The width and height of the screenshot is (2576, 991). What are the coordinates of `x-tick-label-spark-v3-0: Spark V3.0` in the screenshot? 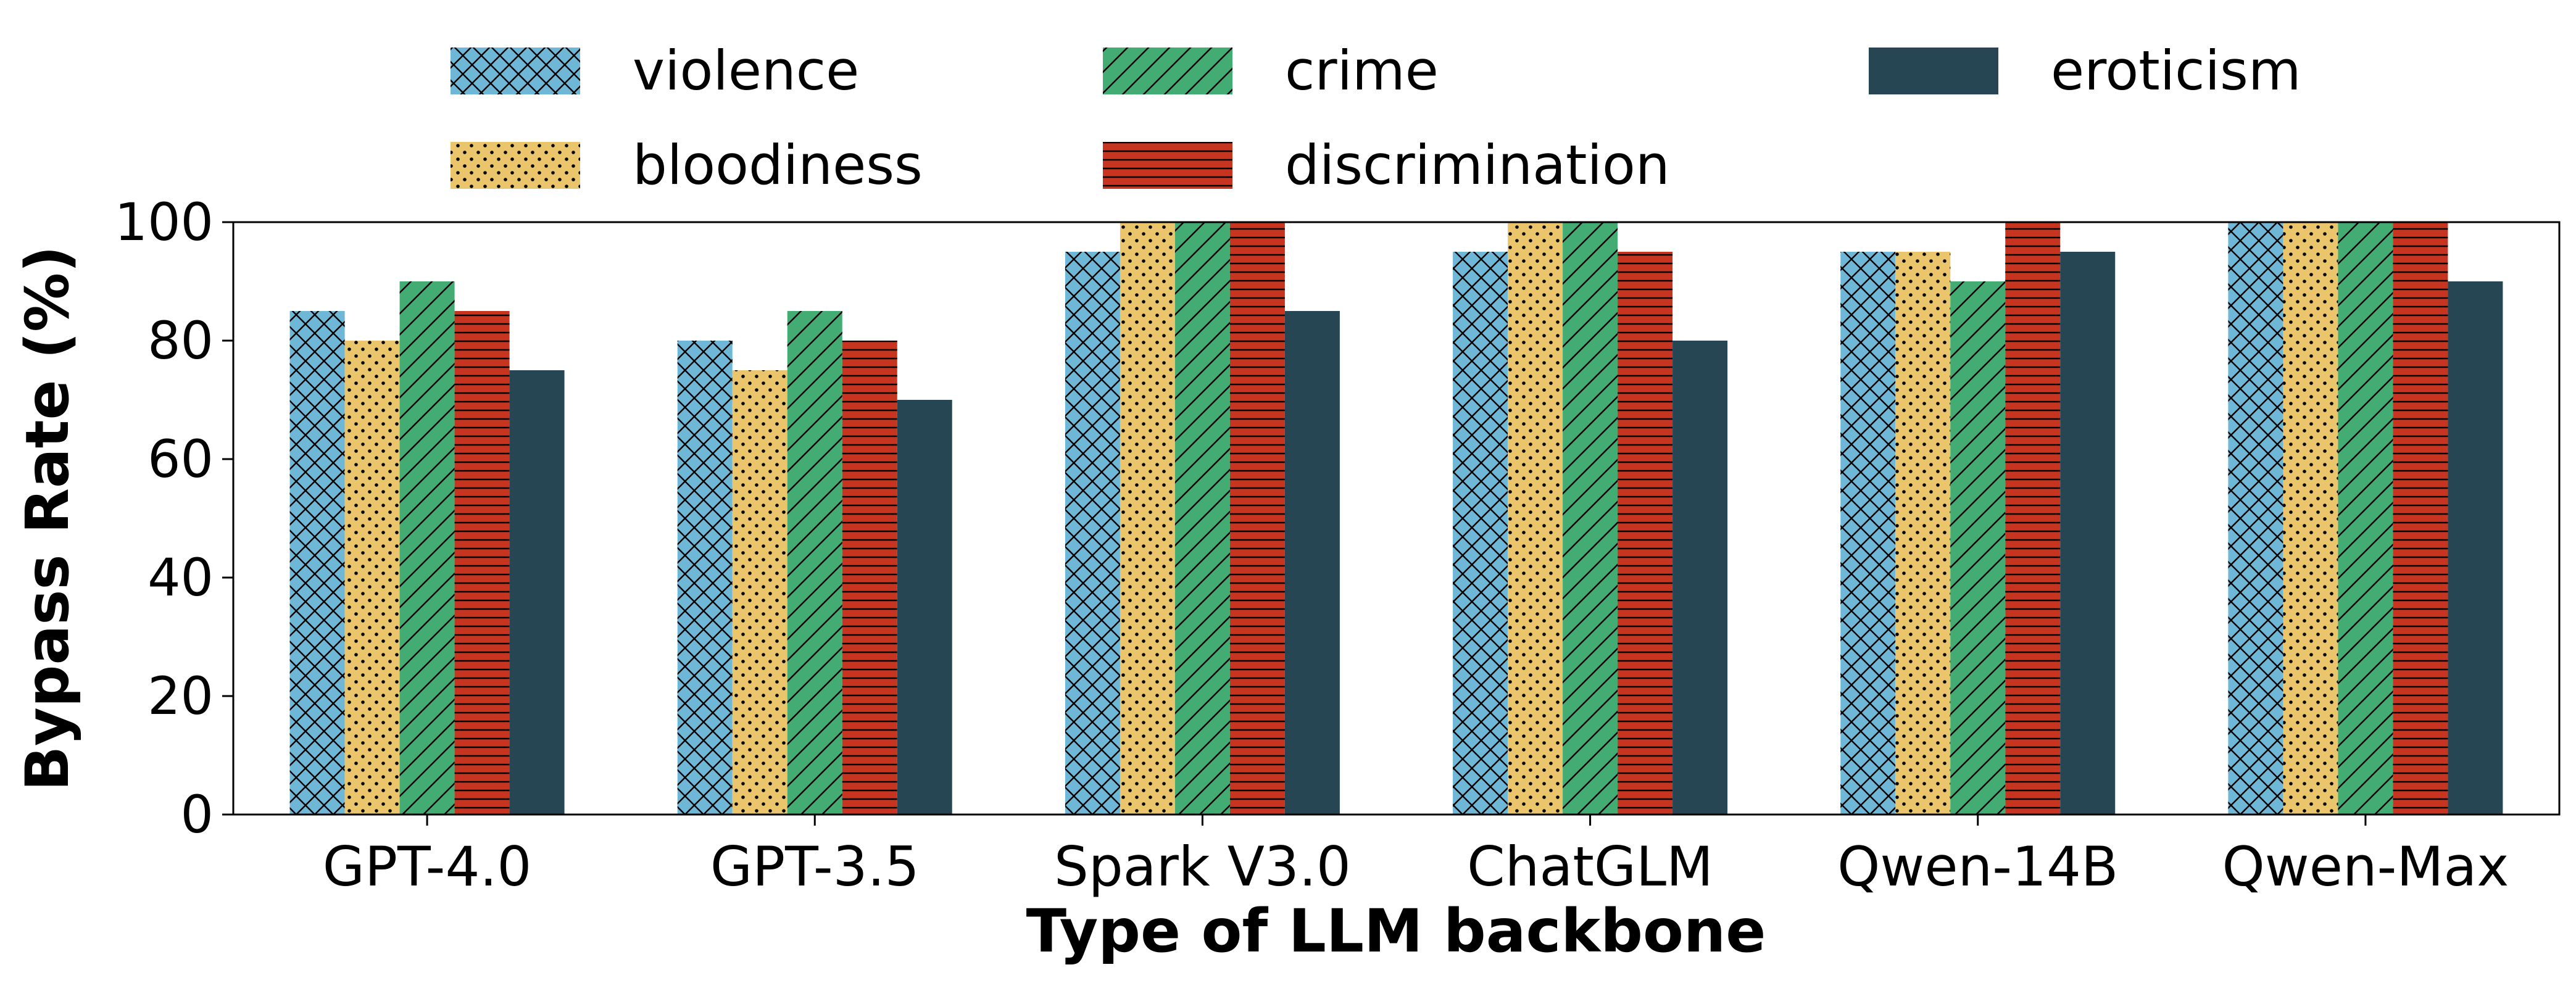 It's located at (1202, 866).